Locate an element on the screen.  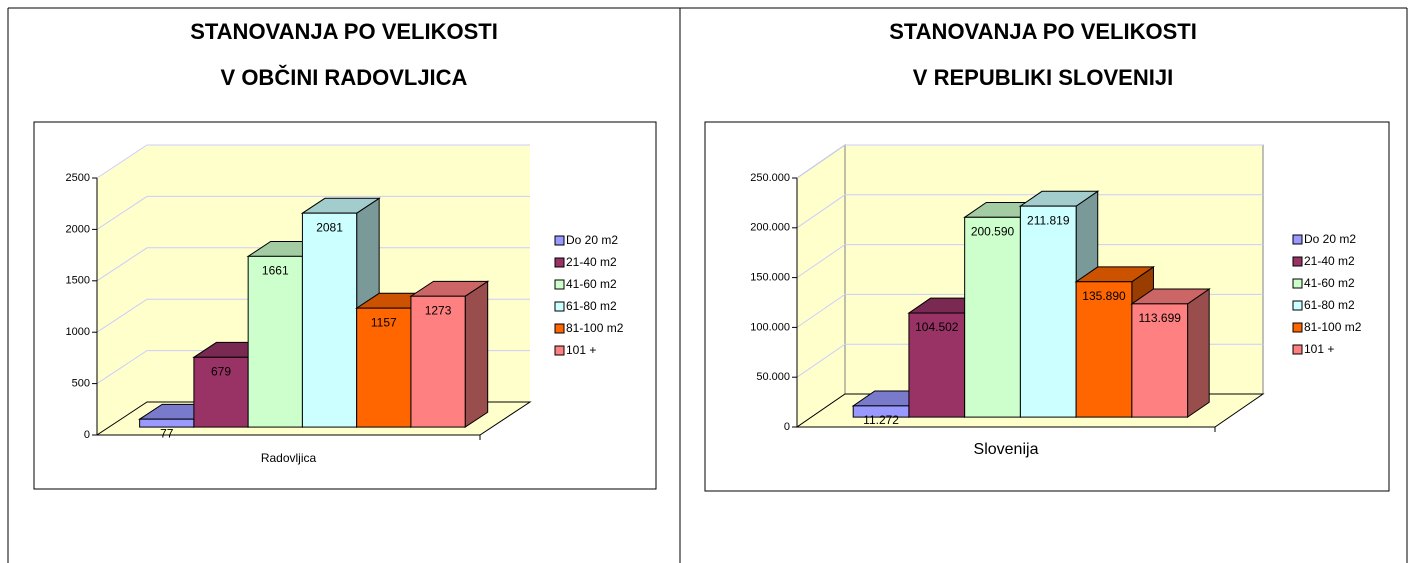
y-tick-label: 1500 is located at coordinates (78, 281).